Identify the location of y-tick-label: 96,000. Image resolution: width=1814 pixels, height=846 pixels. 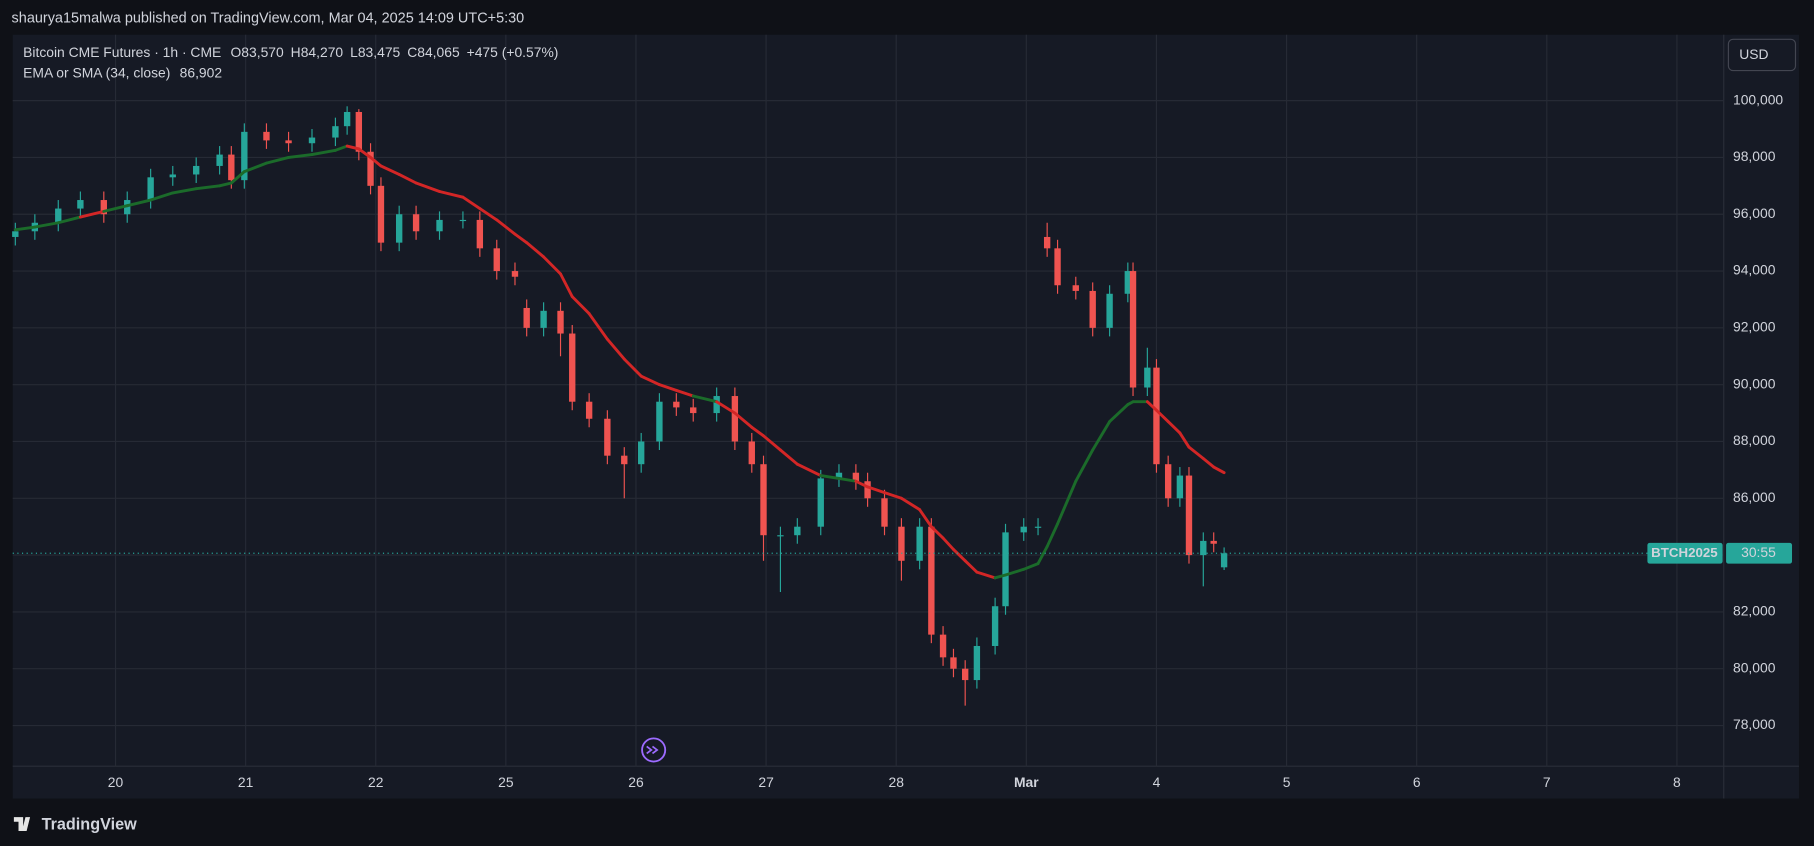
(1754, 213).